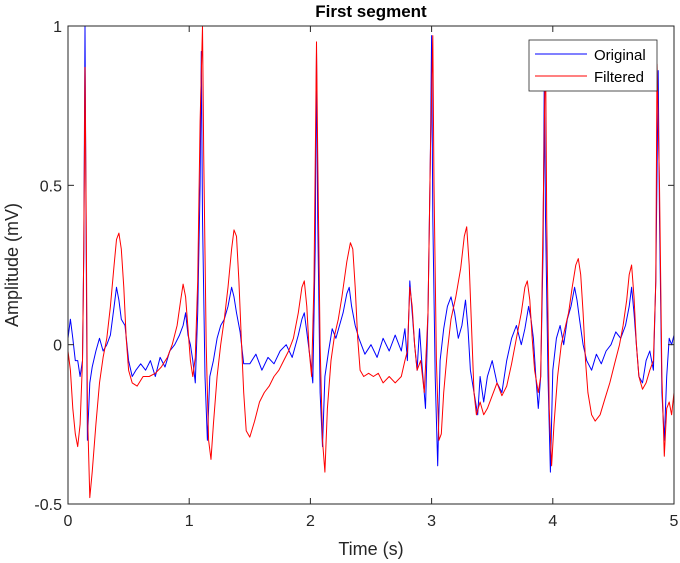 This screenshot has width=680, height=563. I want to click on y-tick-label: 0, so click(57, 346).